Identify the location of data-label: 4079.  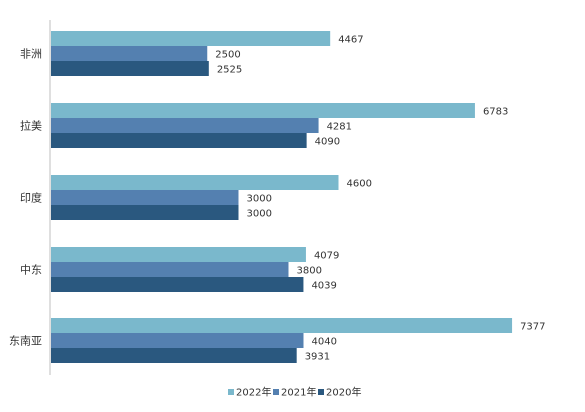
(326, 256).